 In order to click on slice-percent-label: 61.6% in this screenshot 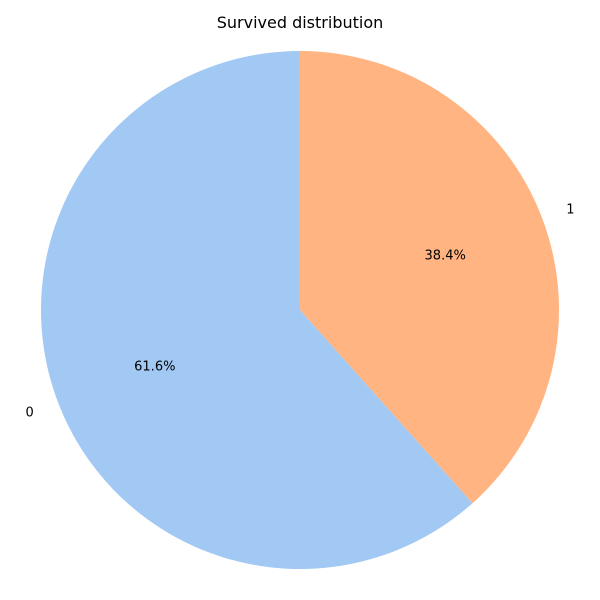, I will do `click(154, 366)`.